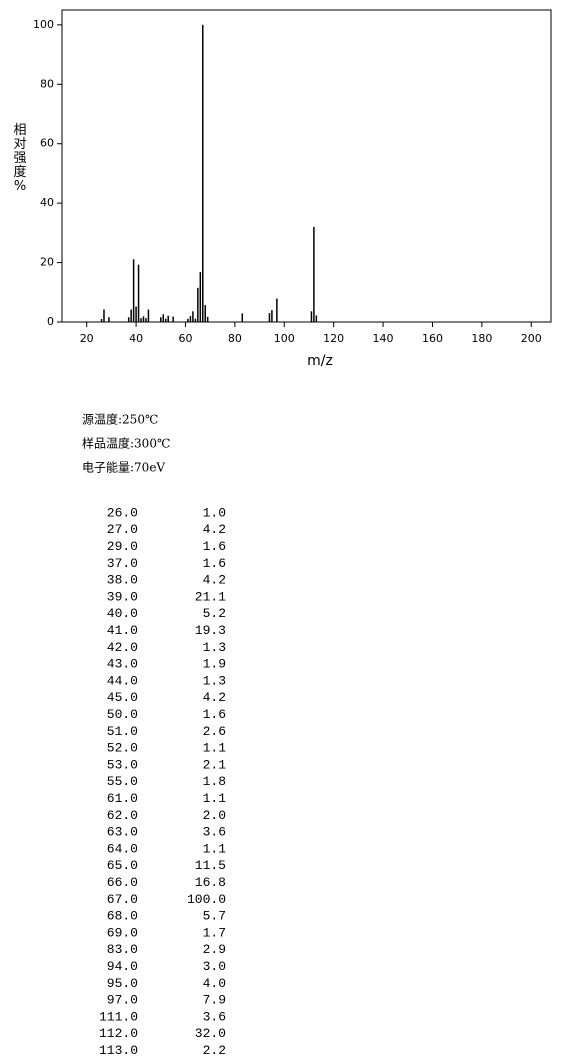 This screenshot has width=570, height=1061. Describe the element at coordinates (122, 832) in the screenshot. I see `mz-cell: 63.0` at that location.